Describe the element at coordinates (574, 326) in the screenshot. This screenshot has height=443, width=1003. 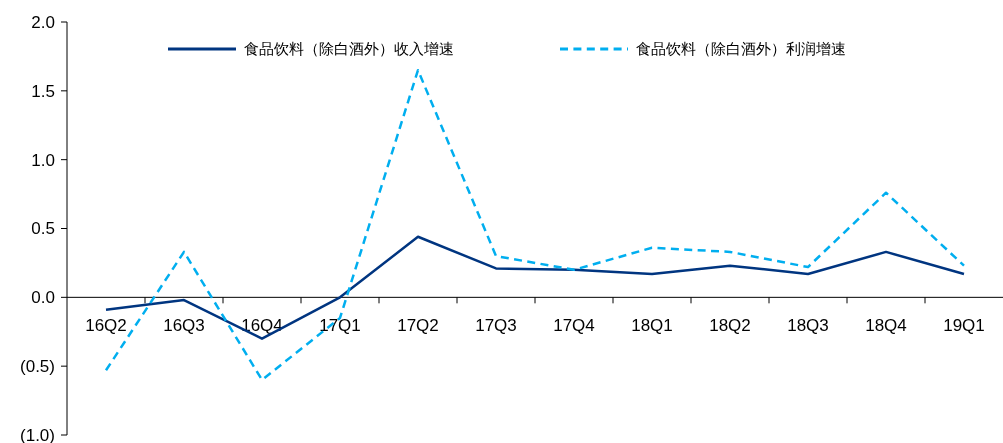
I see `x-tick-label: 17Q4` at that location.